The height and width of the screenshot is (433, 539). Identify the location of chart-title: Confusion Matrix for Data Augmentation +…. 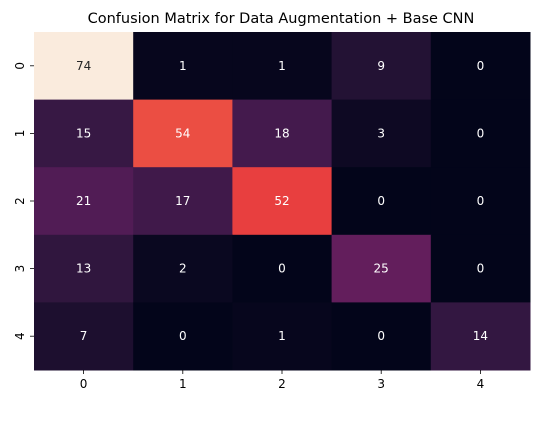
(281, 19).